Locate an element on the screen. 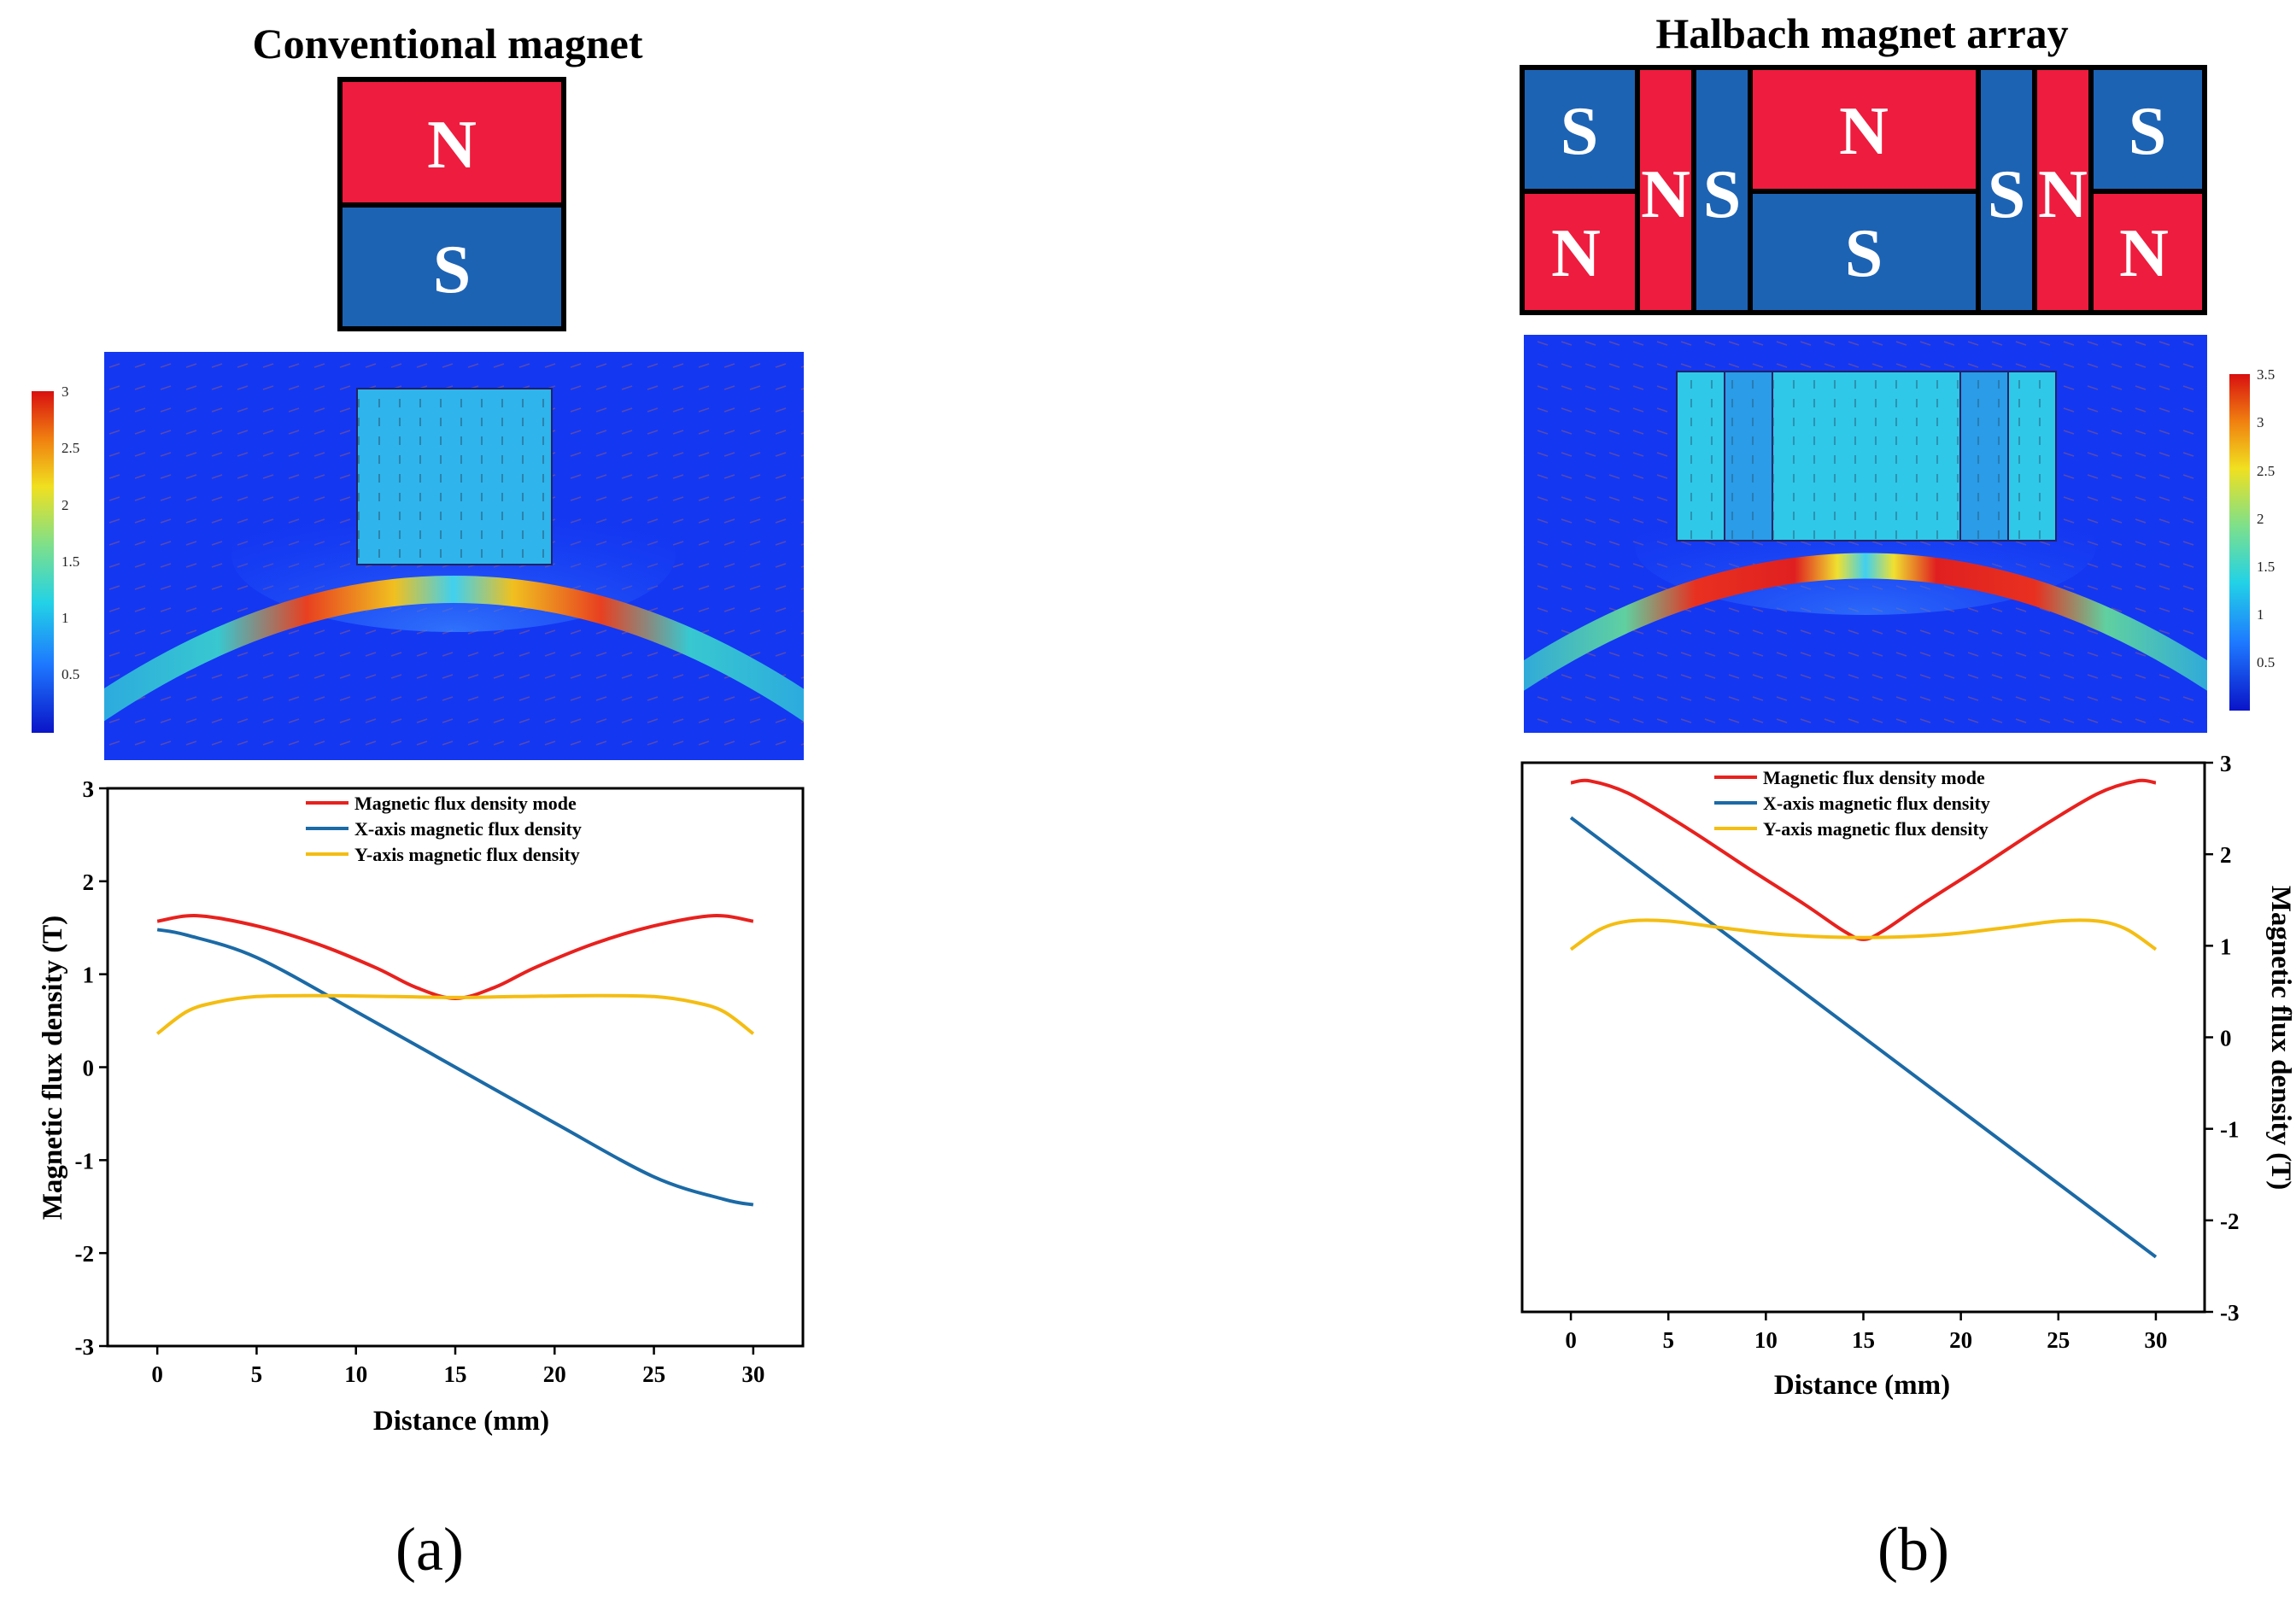 The image size is (2296, 1598). halbach-block-7-bottom is located at coordinates (2147, 252).